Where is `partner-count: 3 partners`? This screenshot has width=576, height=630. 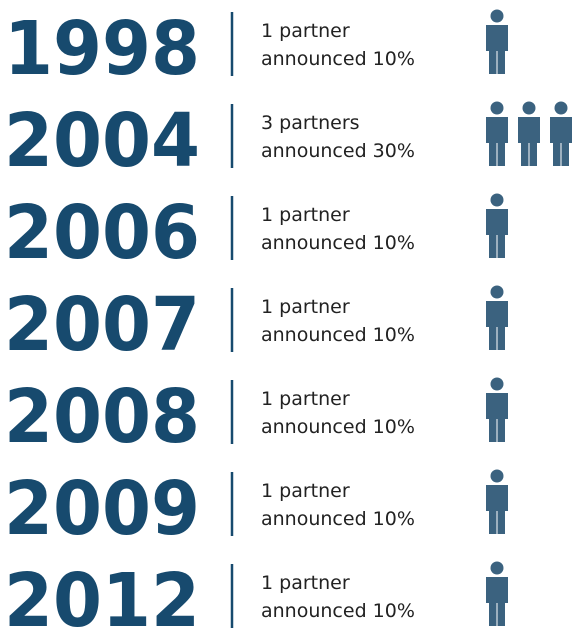
partner-count: 3 partners is located at coordinates (310, 123).